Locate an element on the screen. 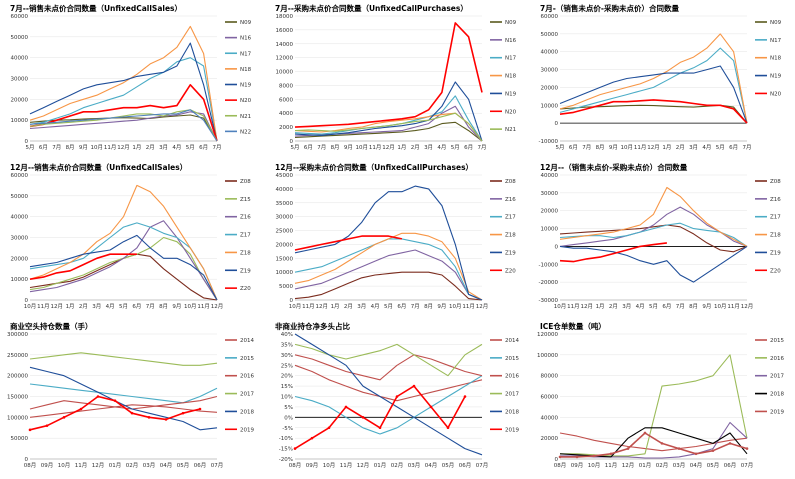  chart-title: 非商业持仓净多头占比 is located at coordinates (312, 326).